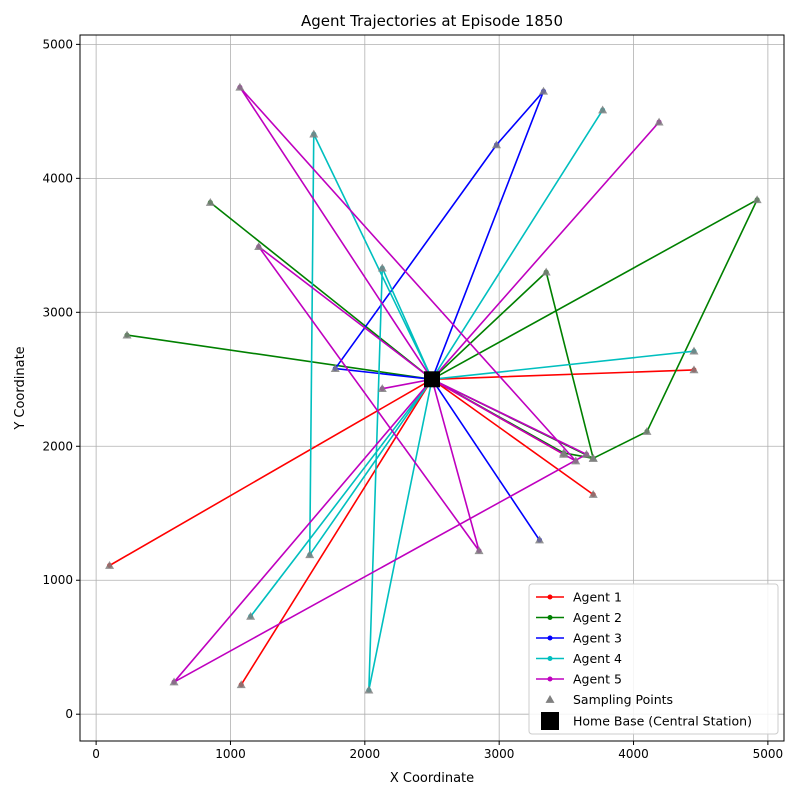  What do you see at coordinates (550, 699) in the screenshot?
I see `legend-sampling-marker` at bounding box center [550, 699].